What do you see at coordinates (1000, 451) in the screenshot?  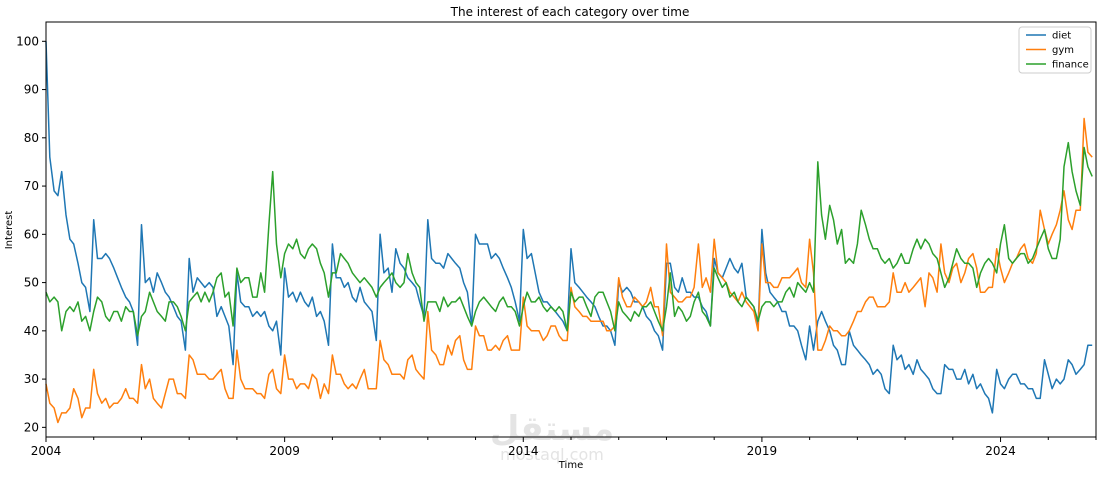 I see `x-tick-label: 2024` at bounding box center [1000, 451].